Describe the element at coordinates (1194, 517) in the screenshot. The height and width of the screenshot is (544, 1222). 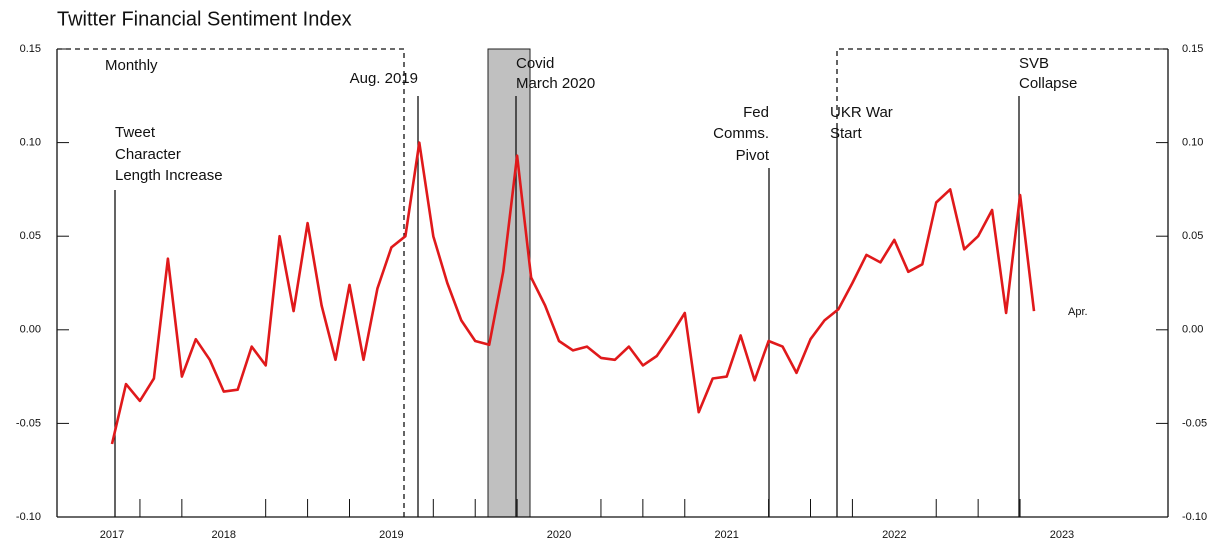
I see `y2-tick-label: -0.10` at that location.